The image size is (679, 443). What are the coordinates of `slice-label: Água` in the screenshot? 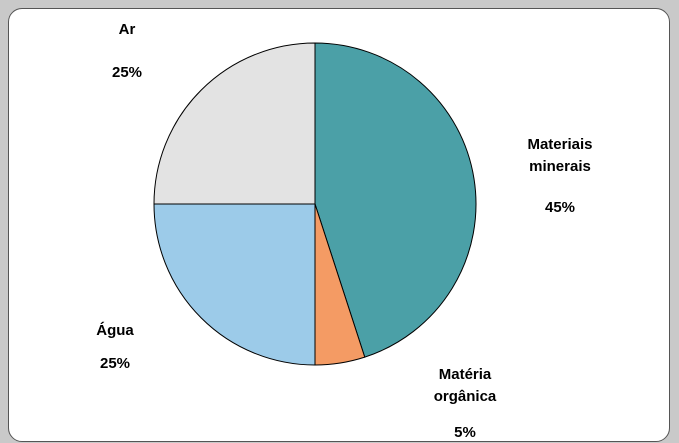 It's located at (115, 330).